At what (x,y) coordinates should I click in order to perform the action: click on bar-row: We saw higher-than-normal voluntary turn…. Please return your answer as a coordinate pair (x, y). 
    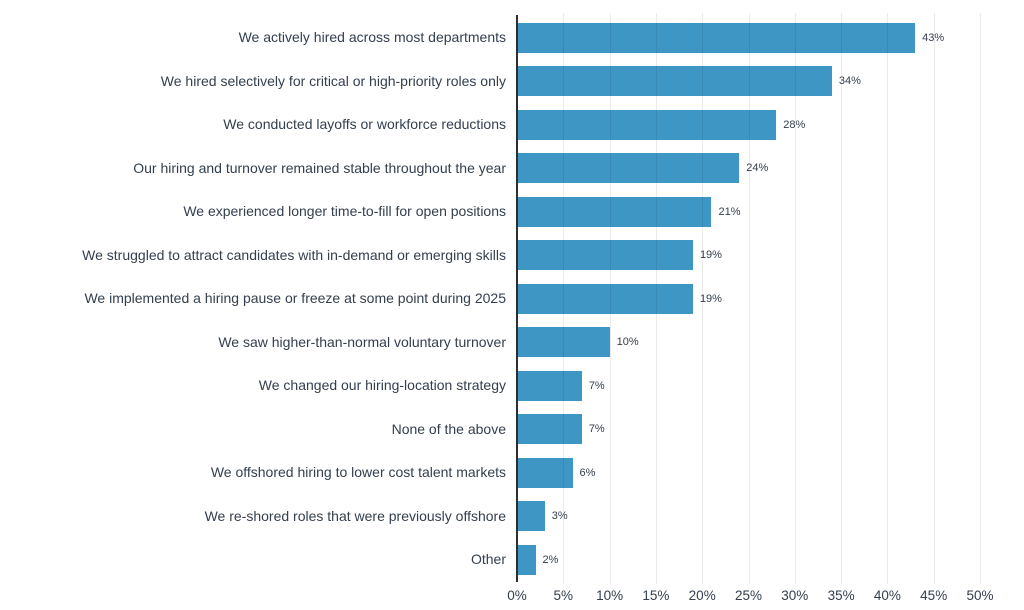
    Looking at the image, I should click on (512, 343).